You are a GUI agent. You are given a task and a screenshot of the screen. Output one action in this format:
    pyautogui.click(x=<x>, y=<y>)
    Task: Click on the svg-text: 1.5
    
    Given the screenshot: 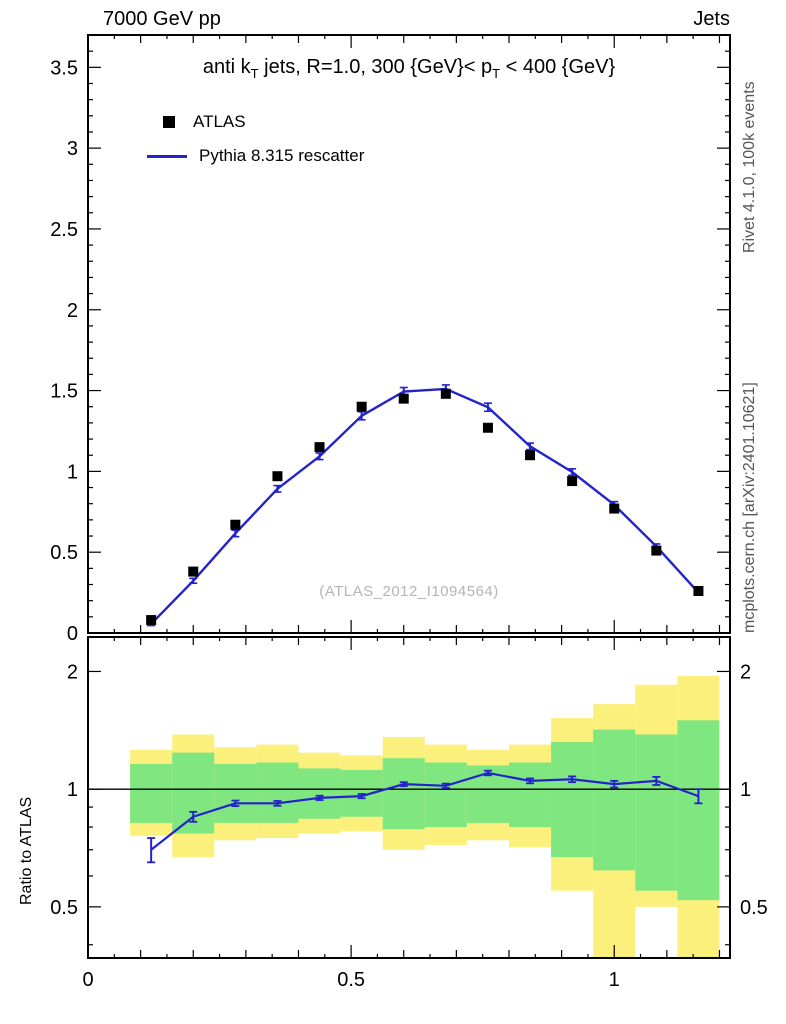 What is the action you would take?
    pyautogui.click(x=64, y=392)
    